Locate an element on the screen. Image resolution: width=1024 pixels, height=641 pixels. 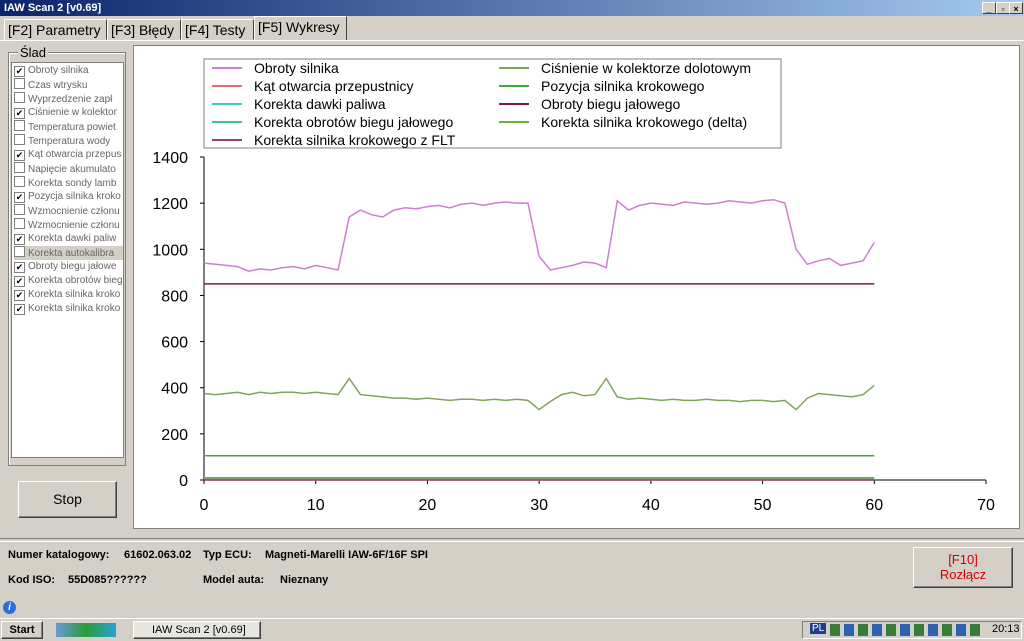
trace-item: ✔ Korekta obrotów bieg is located at coordinates (68, 281).